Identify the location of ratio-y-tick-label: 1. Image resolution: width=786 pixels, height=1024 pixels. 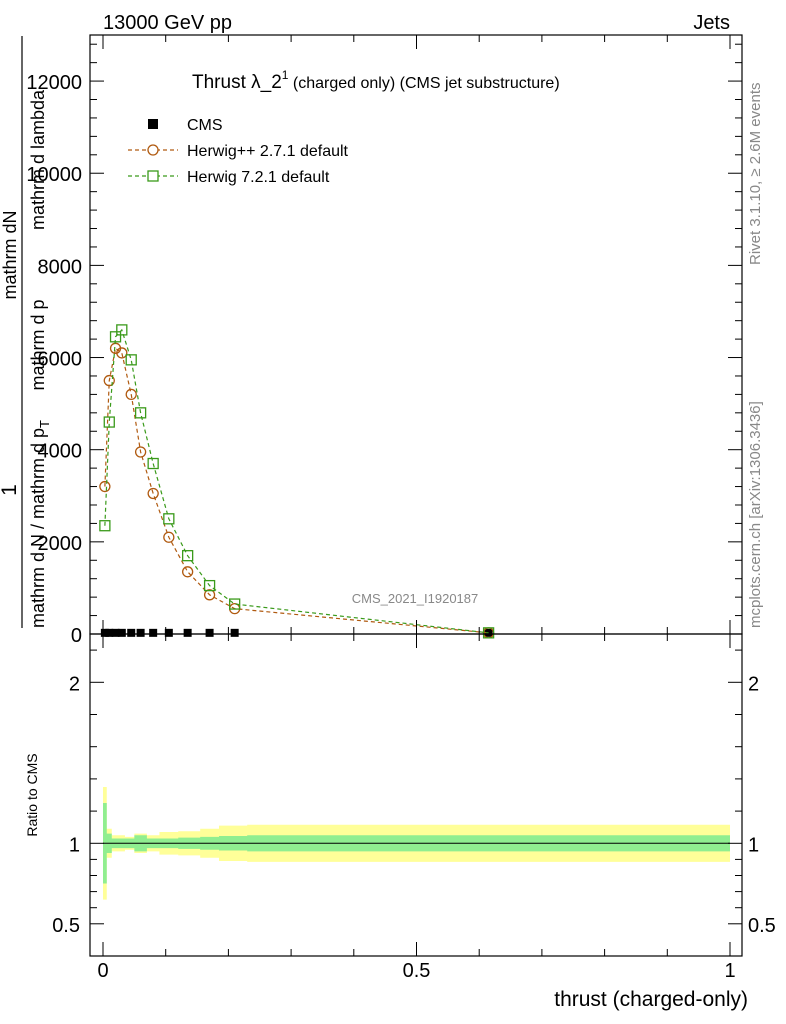
(74, 845).